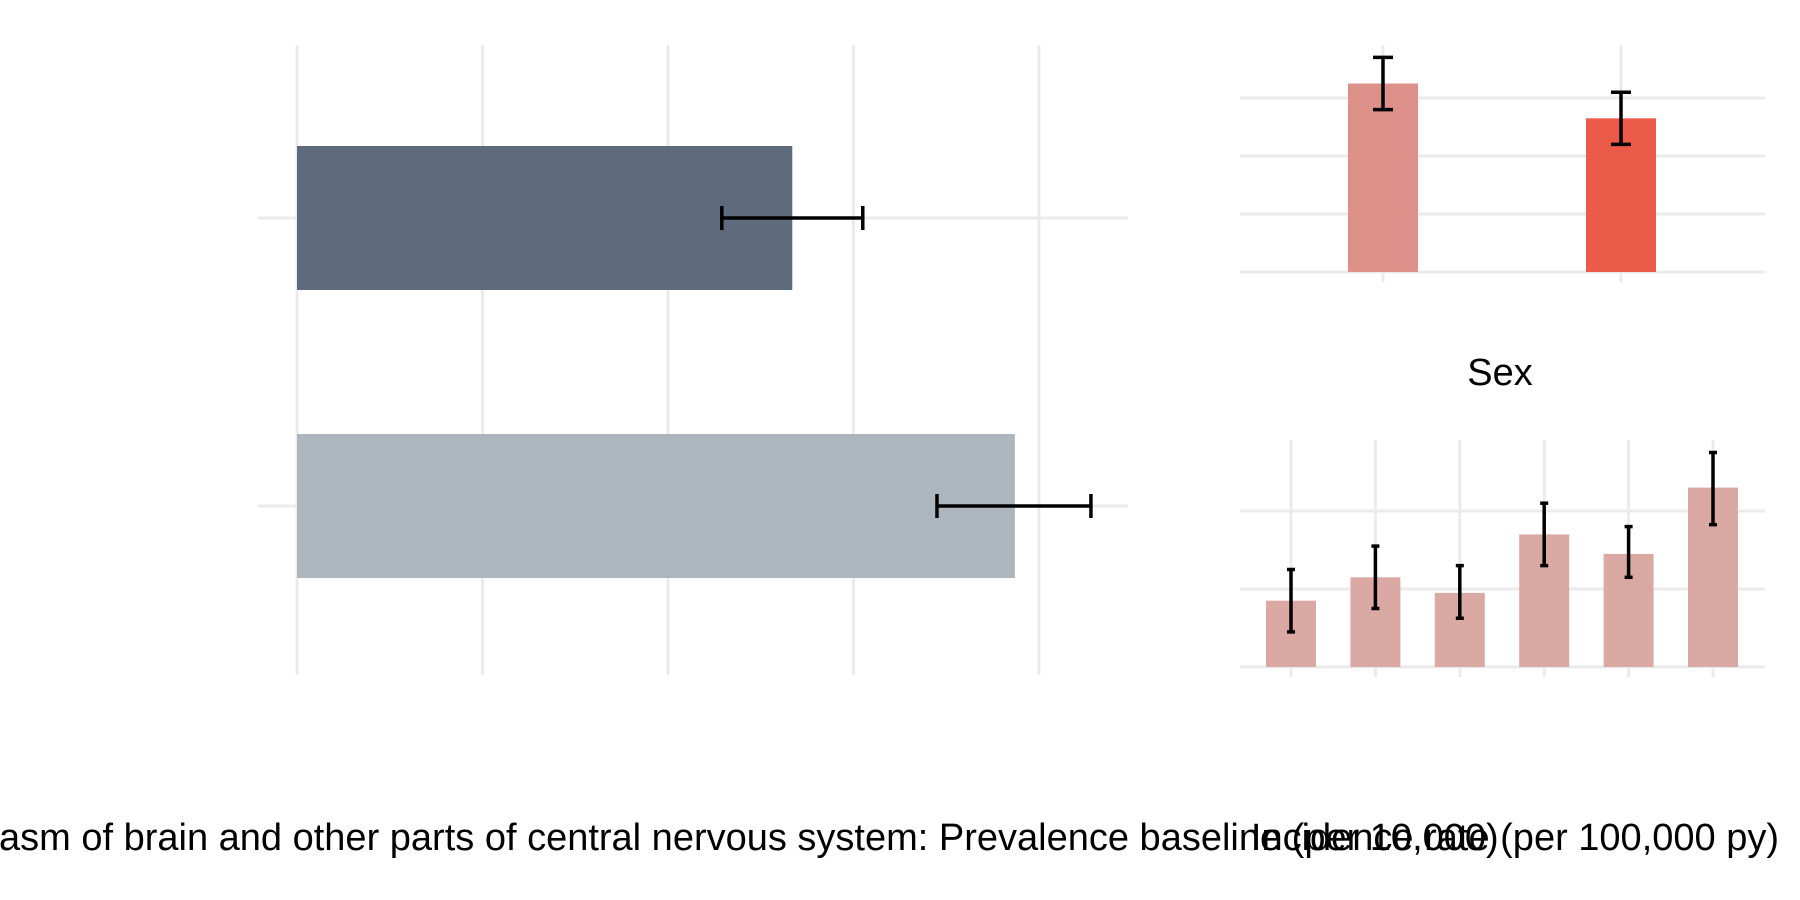 The image size is (1800, 900). I want to click on bar-male, so click(545, 218).